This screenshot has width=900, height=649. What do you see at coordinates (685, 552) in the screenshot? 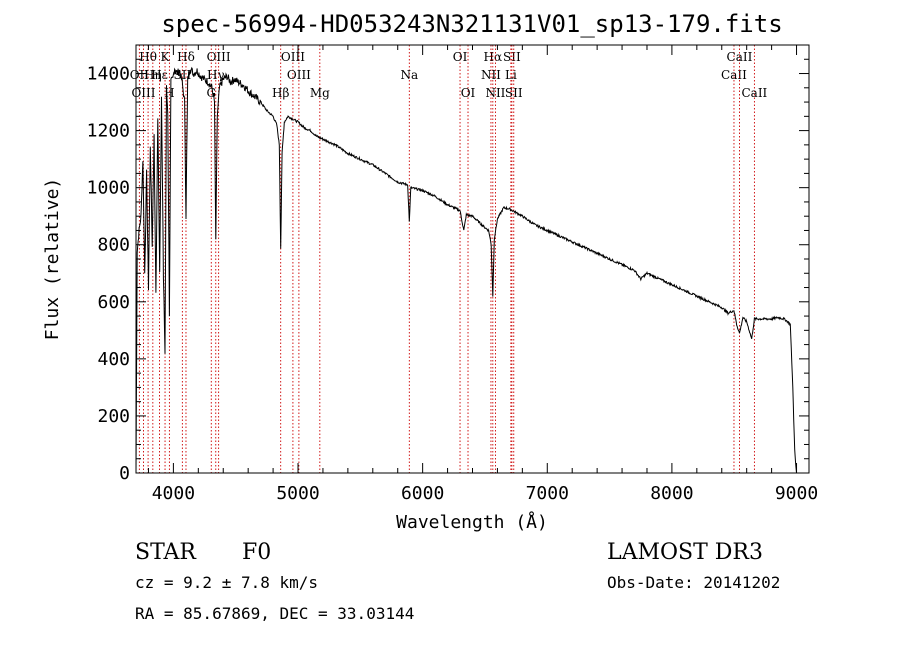
I see `survey-name: LAMOST DR3` at bounding box center [685, 552].